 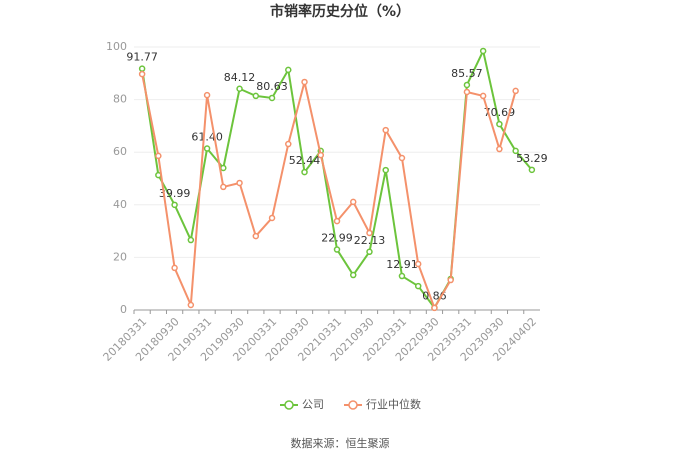 What do you see at coordinates (120, 151) in the screenshot?
I see `y-tick-label: 60` at bounding box center [120, 151].